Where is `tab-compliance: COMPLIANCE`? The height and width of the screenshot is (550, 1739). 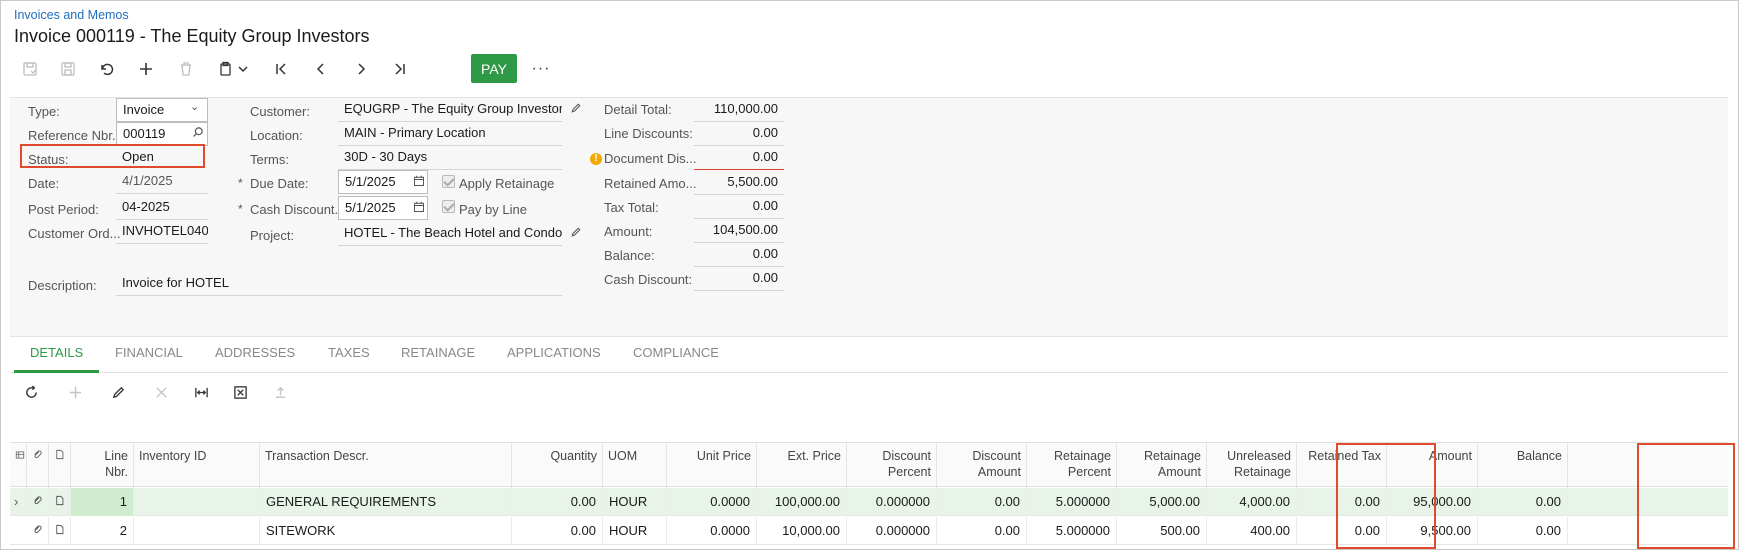 tab-compliance: COMPLIANCE is located at coordinates (676, 352).